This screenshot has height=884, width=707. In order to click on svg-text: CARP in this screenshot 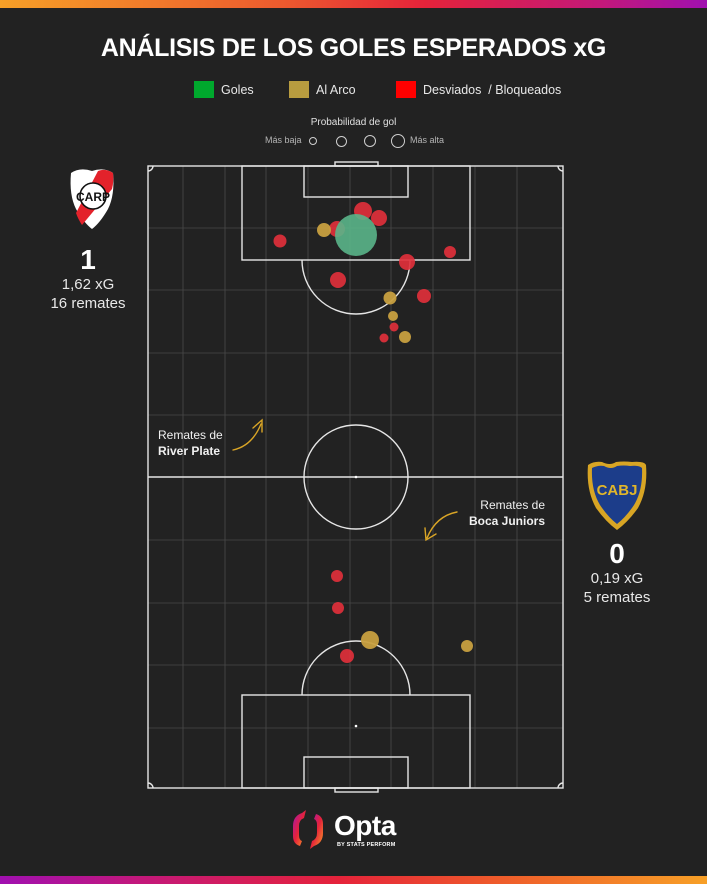, I will do `click(93, 197)`.